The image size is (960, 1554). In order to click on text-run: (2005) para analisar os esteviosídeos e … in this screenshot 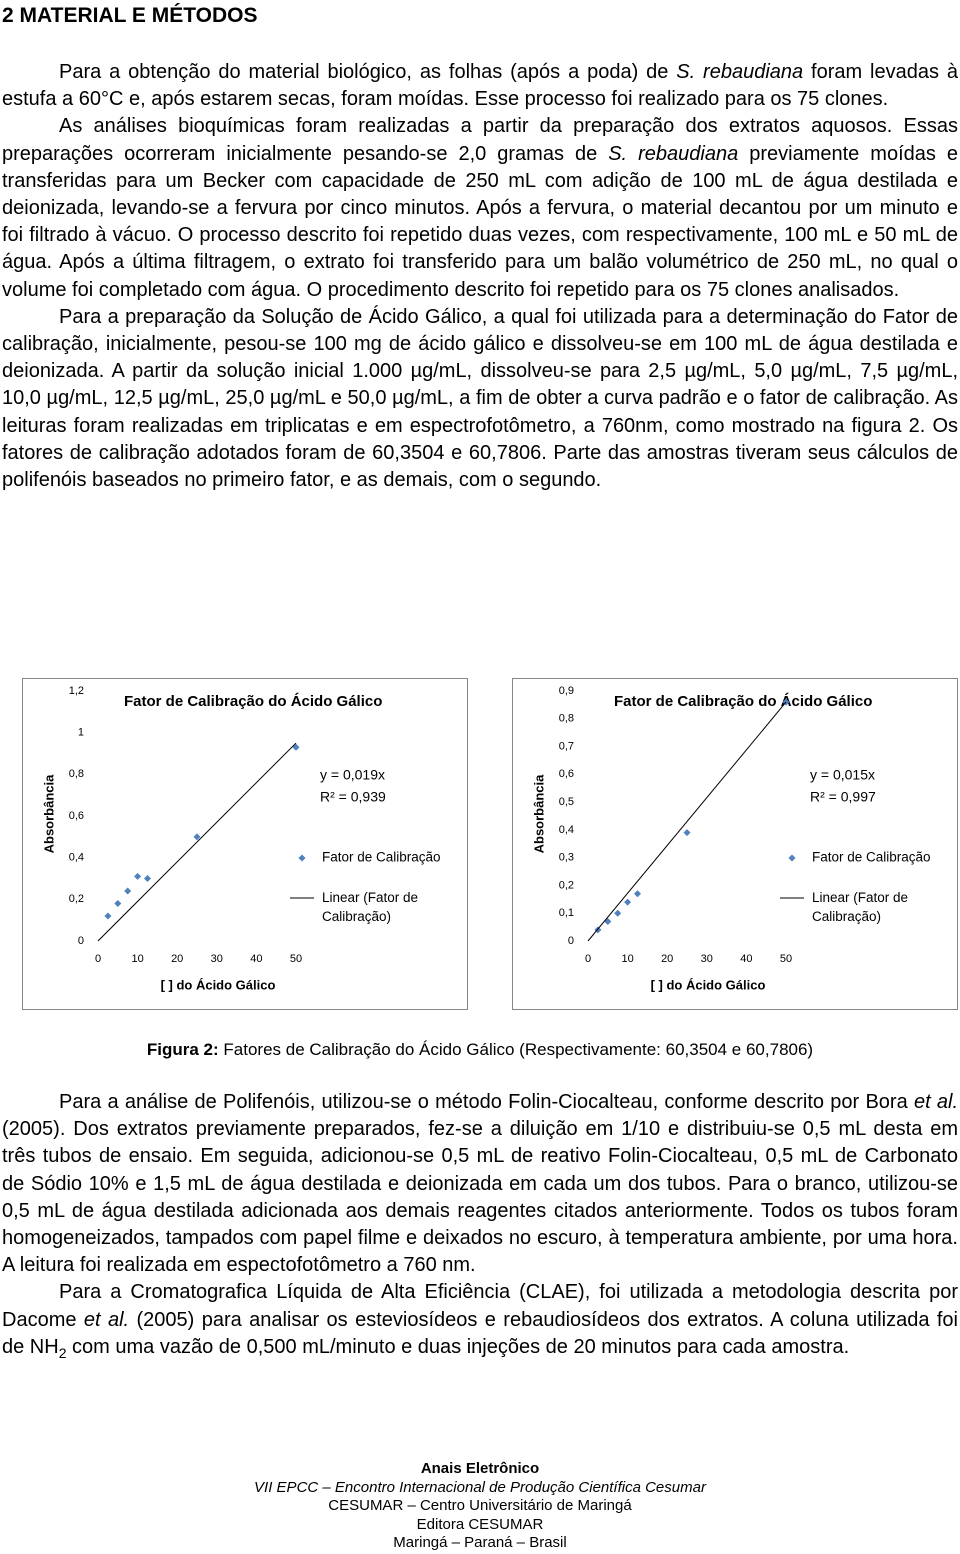, I will do `click(480, 1333)`.